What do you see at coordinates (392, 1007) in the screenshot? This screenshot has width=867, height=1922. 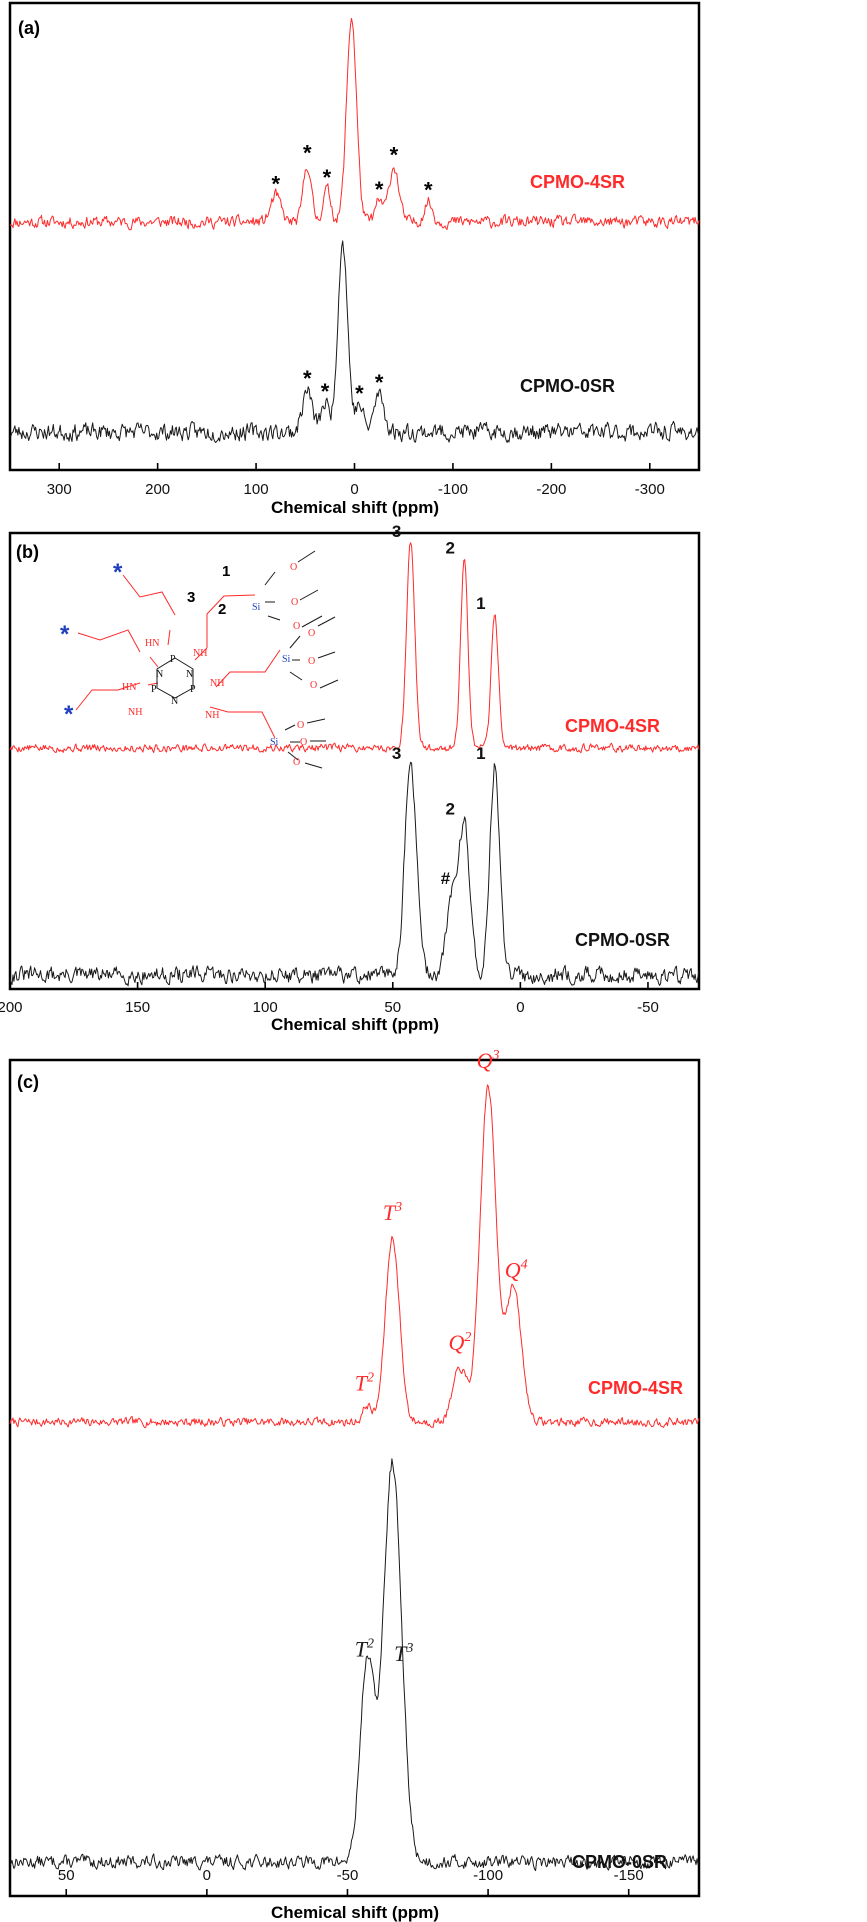 I see `panel-b-x-tick-label: 50` at bounding box center [392, 1007].